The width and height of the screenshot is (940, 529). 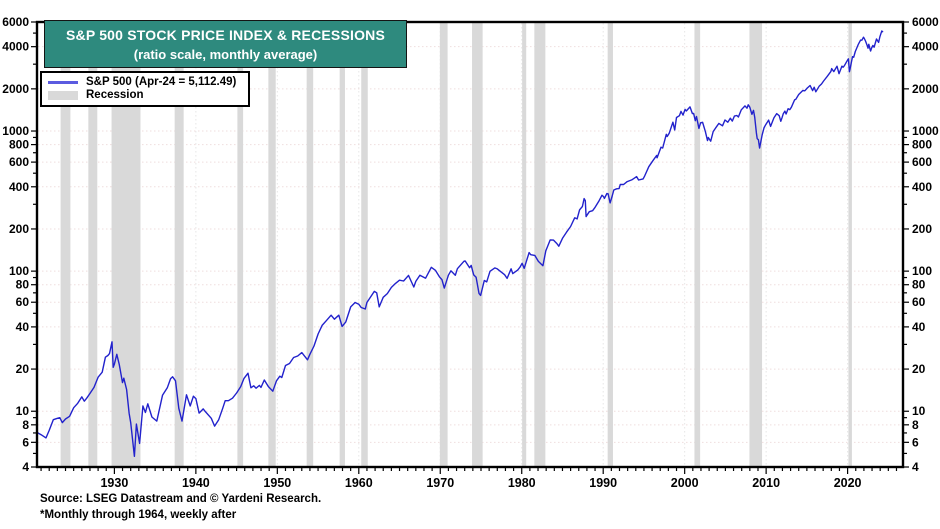 I want to click on y-axis-left-label: 1000, so click(x=15, y=131).